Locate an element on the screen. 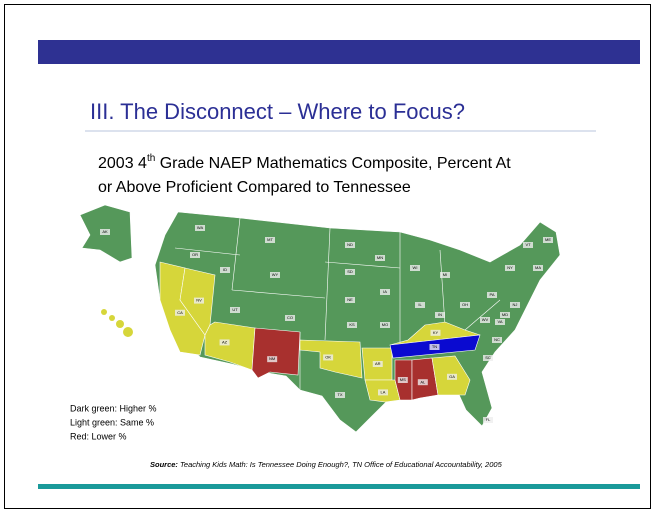 The height and width of the screenshot is (515, 656). state-label: PA is located at coordinates (491, 294).